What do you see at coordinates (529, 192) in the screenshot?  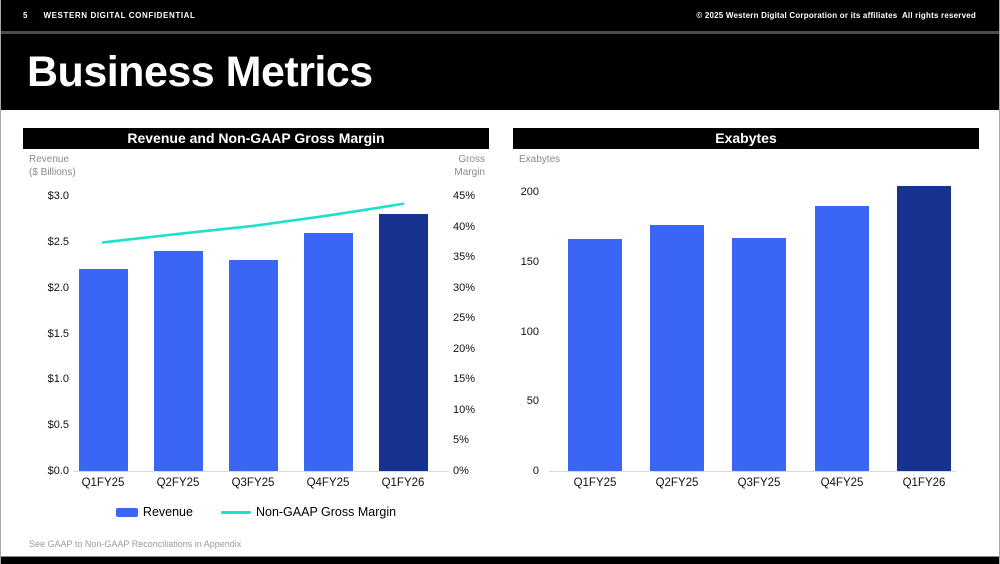 I see `y-axis-tick-exabytes: 200` at bounding box center [529, 192].